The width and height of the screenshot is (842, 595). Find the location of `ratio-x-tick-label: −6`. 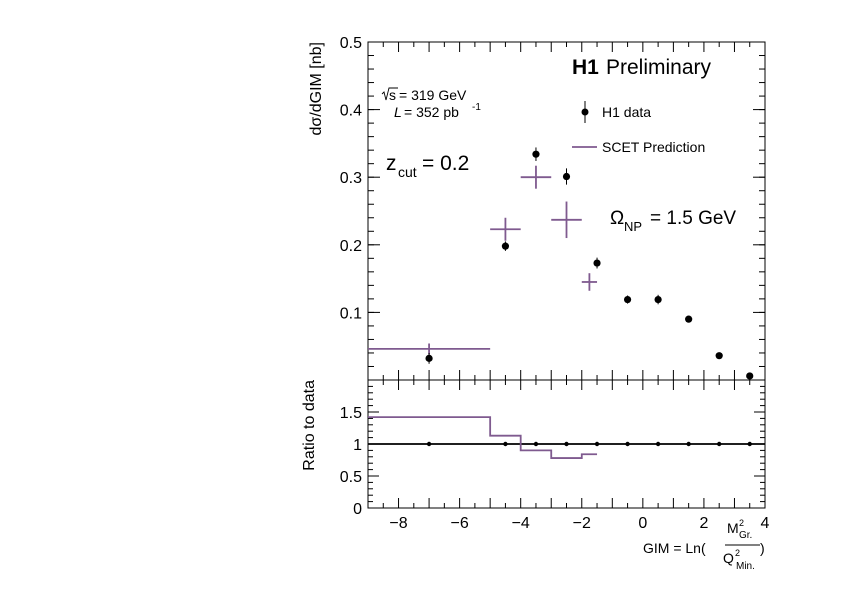

ratio-x-tick-label: −6 is located at coordinates (459, 523).